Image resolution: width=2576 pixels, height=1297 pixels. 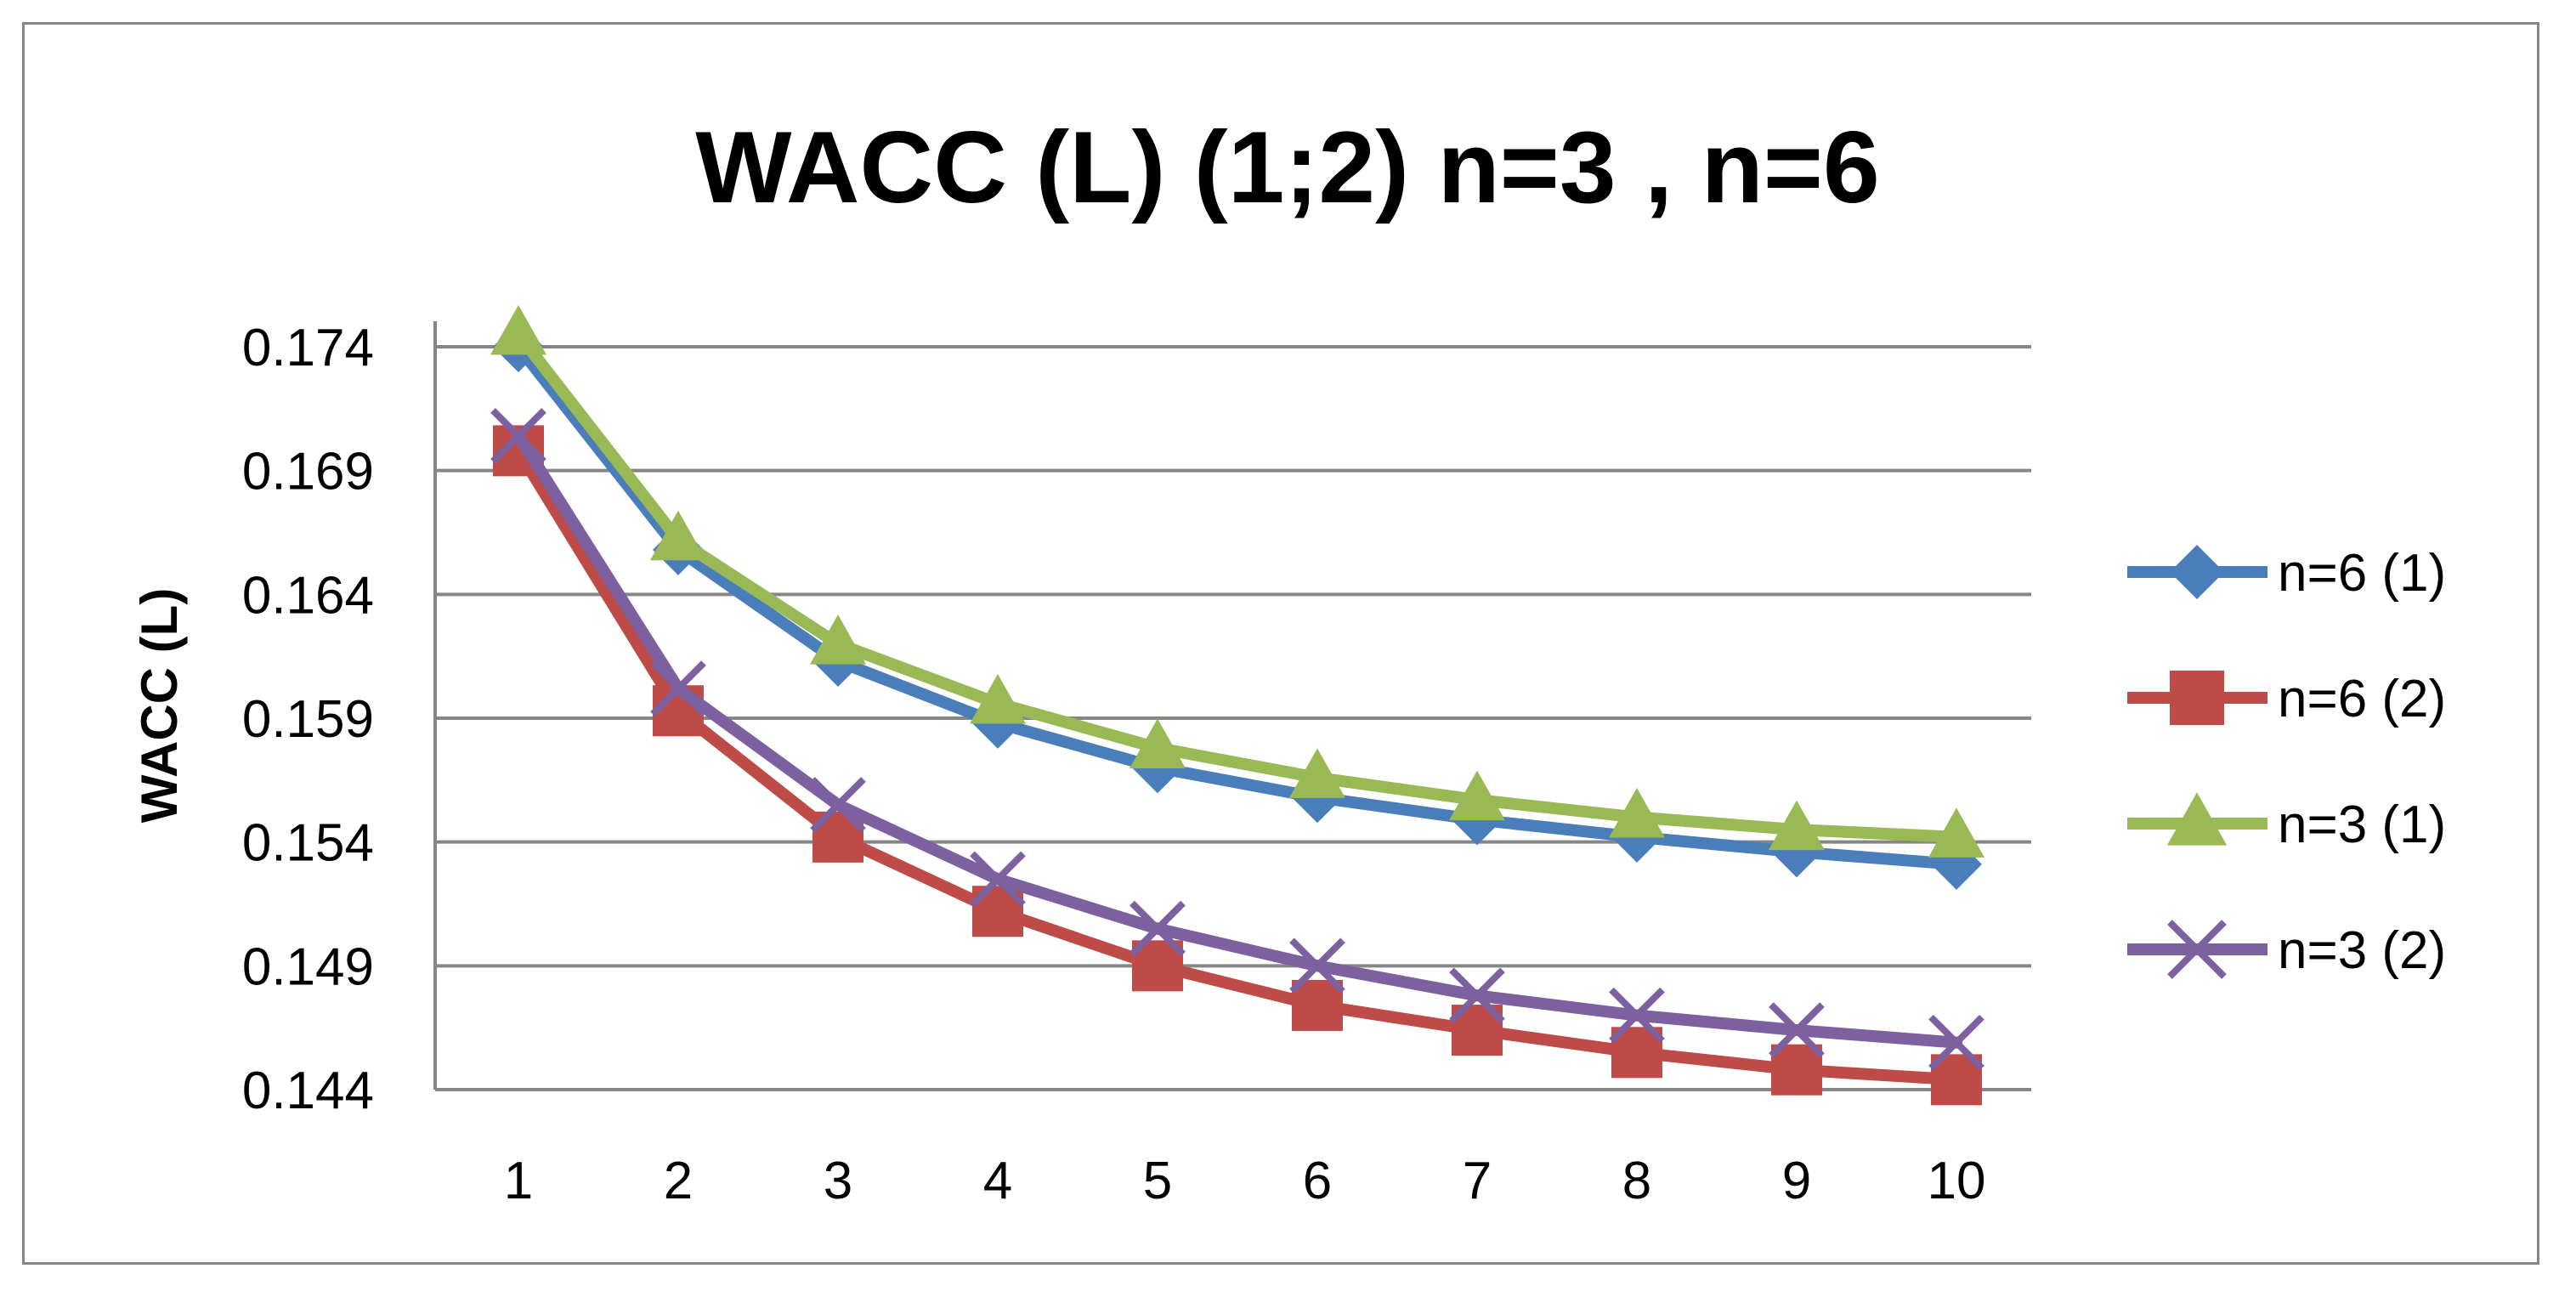 What do you see at coordinates (1636, 1181) in the screenshot?
I see `x-tick-label: 8` at bounding box center [1636, 1181].